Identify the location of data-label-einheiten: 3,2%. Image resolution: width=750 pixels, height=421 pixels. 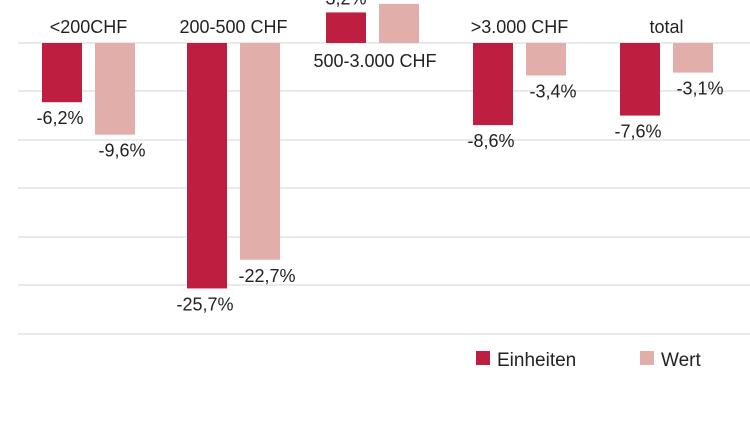
(345, 4).